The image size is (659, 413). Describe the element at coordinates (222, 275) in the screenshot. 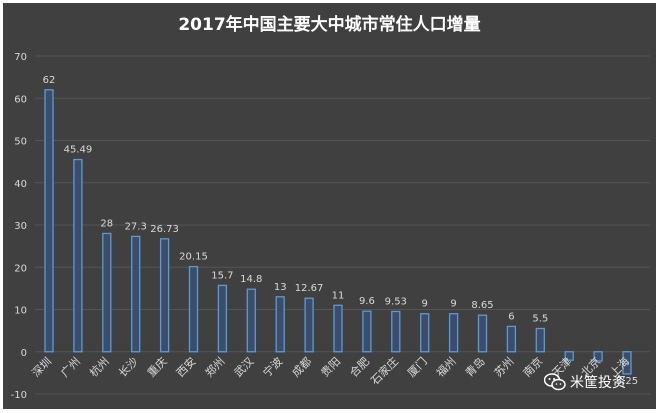

I see `data-label: 15.7` at that location.